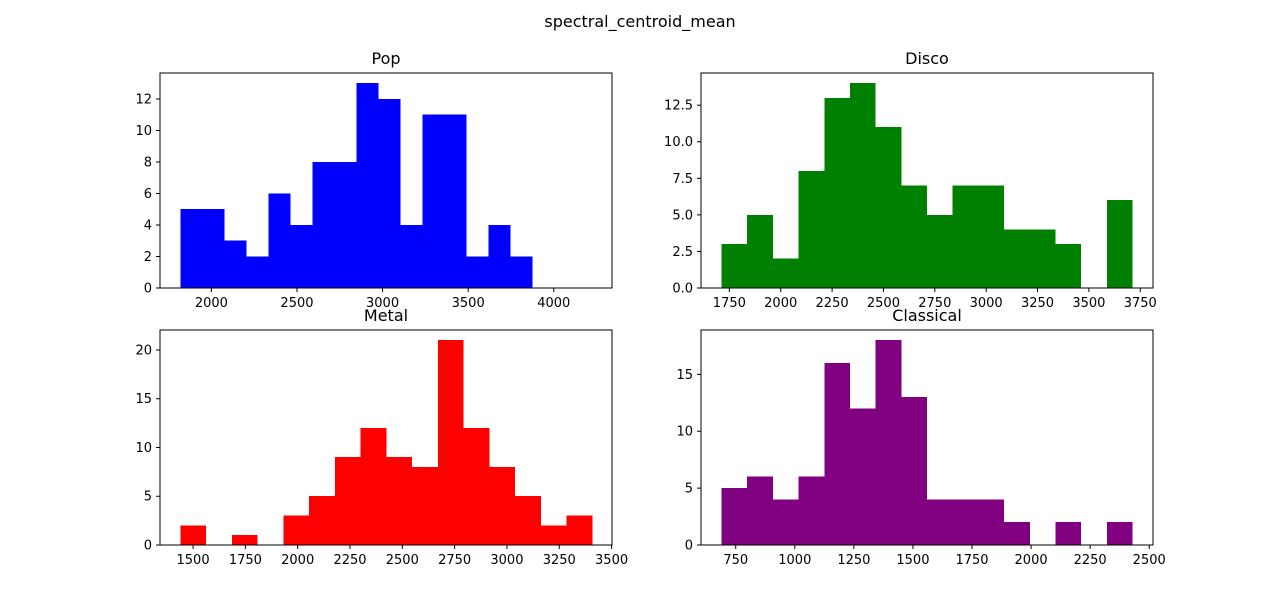  Describe the element at coordinates (143, 350) in the screenshot. I see `y-tick-label: 20` at that location.